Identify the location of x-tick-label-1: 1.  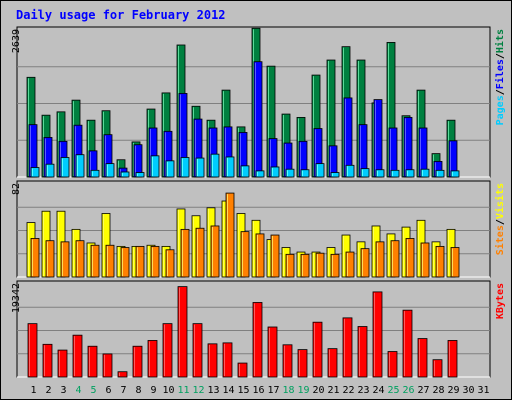
(33, 390).